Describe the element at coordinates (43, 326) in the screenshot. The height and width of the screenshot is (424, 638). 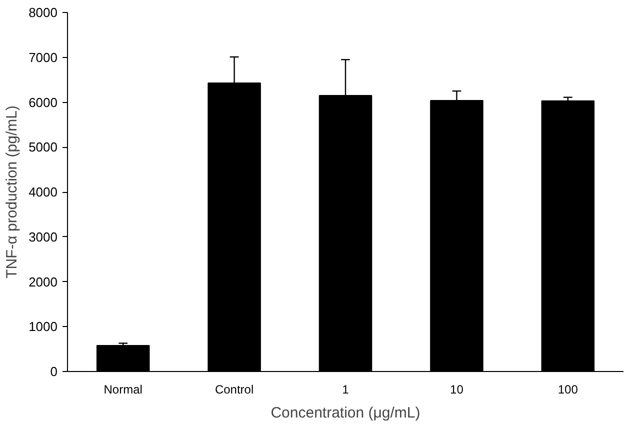
I see `y-tick-label: 1000` at that location.